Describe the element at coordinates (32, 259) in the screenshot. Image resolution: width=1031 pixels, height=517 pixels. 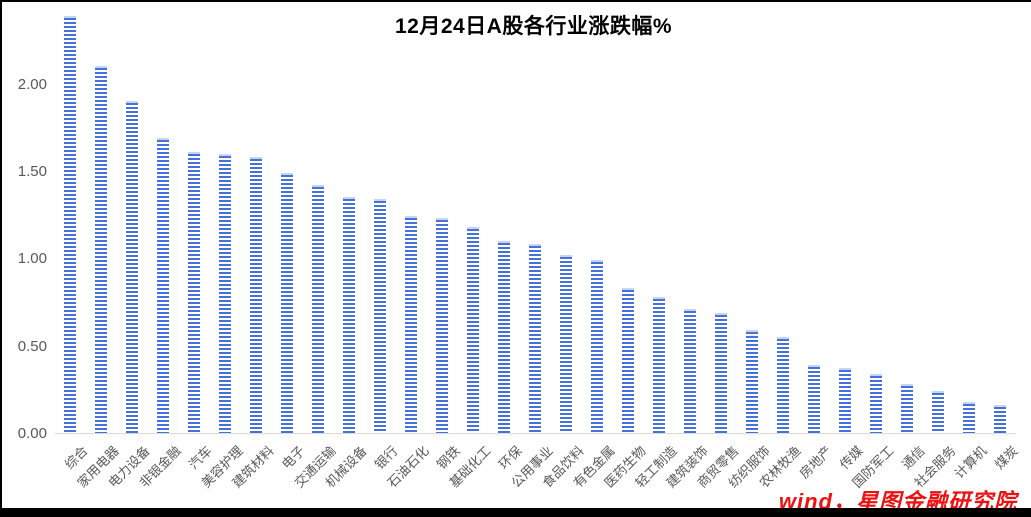
I see `y-axis-tick-label: 1.00` at that location.